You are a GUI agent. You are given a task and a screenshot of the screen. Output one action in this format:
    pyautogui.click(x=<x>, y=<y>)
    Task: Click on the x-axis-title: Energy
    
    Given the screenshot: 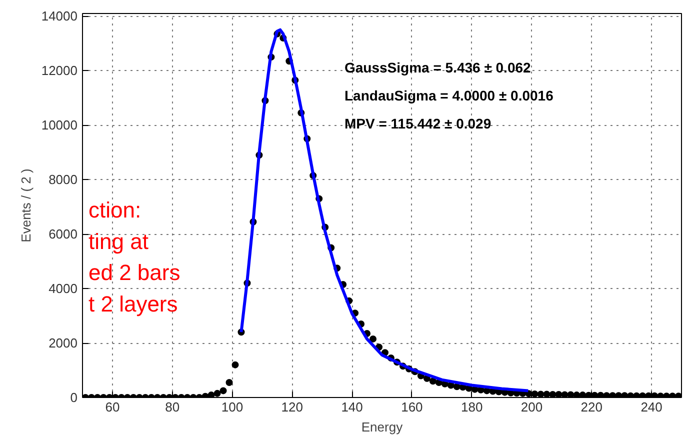 What is the action you would take?
    pyautogui.click(x=382, y=427)
    